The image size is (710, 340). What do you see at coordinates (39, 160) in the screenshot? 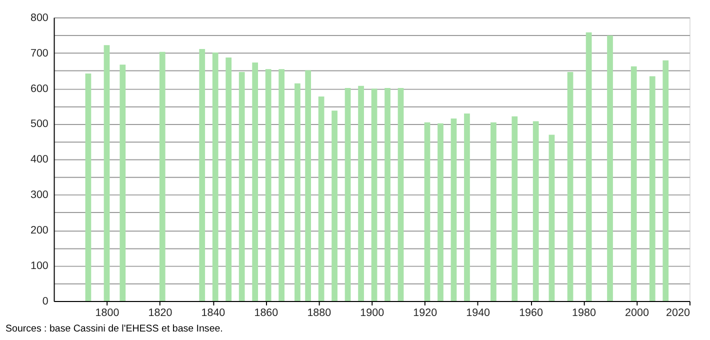
I see `y-tick-label: 400` at bounding box center [39, 160].